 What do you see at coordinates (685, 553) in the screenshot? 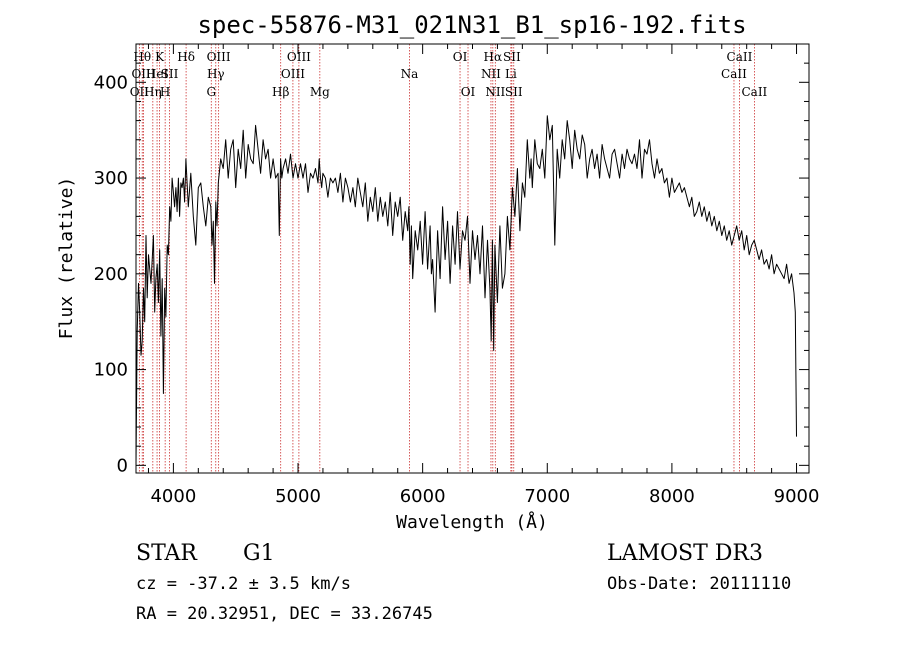
I see `survey-name: LAMOST DR3` at bounding box center [685, 553].